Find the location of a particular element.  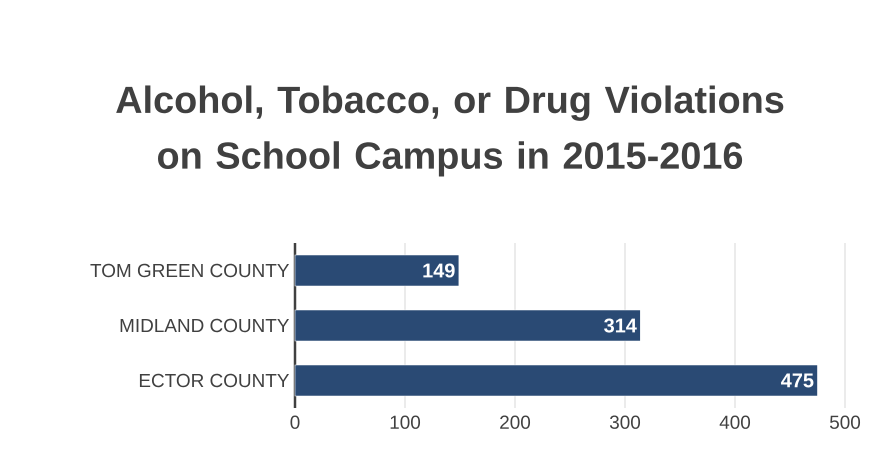

x-tick-label: 400 is located at coordinates (735, 422).